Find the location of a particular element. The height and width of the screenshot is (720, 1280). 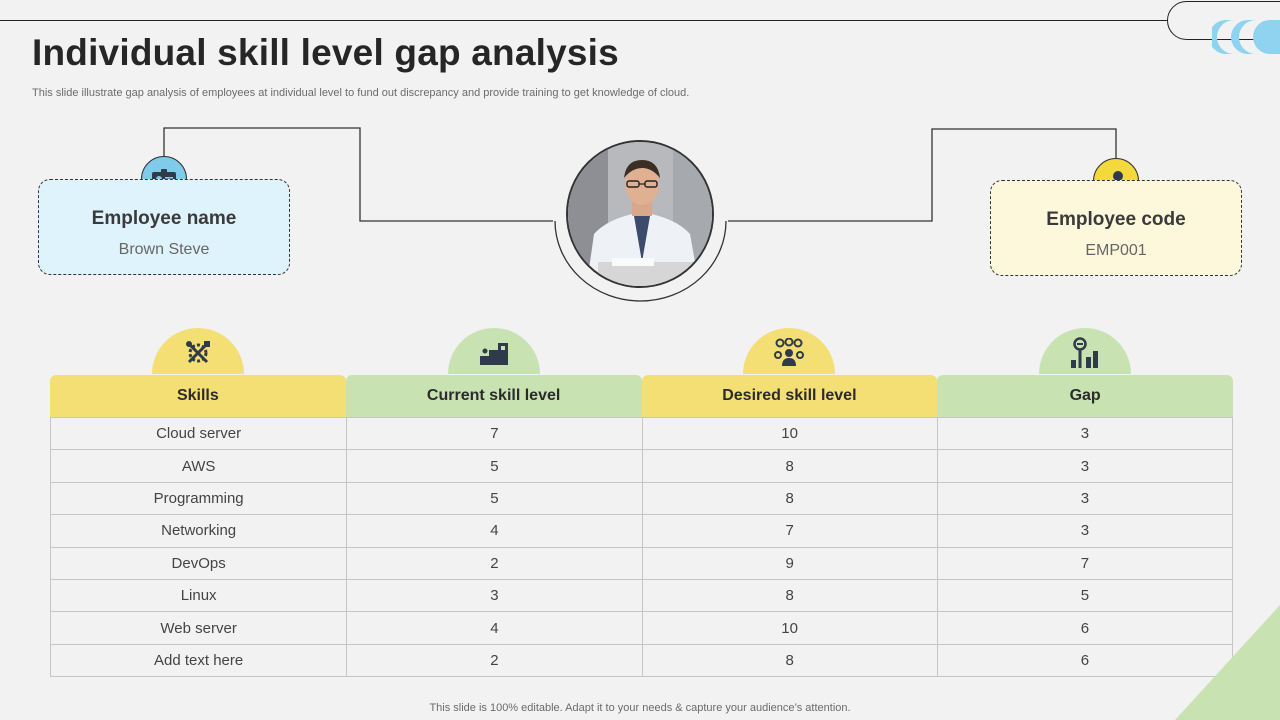

employee-photo is located at coordinates (640, 214).